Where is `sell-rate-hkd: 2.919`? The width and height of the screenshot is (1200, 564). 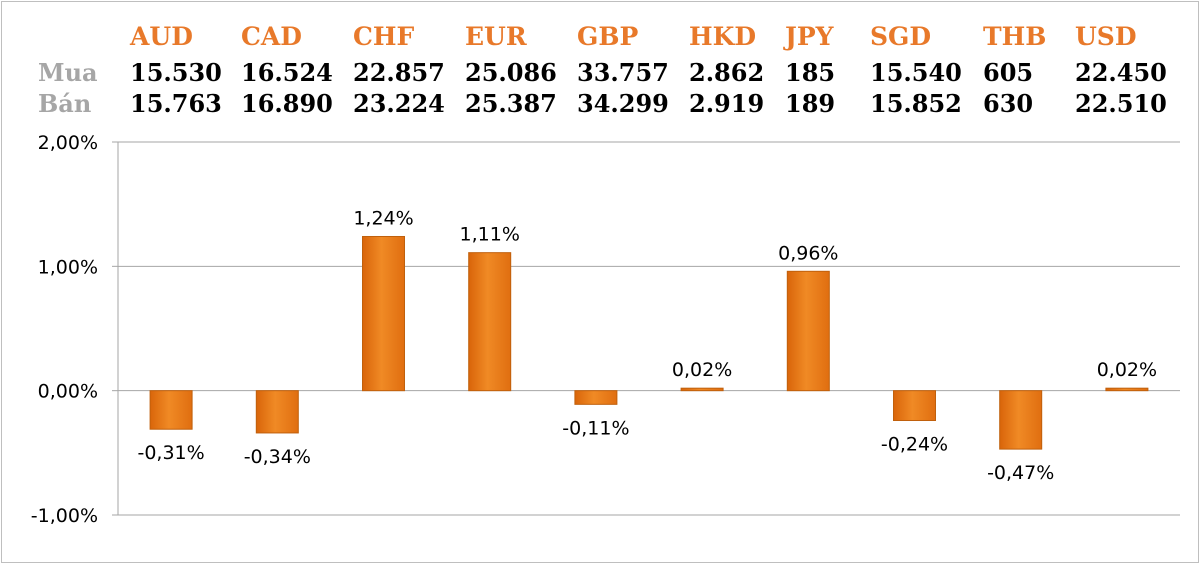 sell-rate-hkd: 2.919 is located at coordinates (727, 103).